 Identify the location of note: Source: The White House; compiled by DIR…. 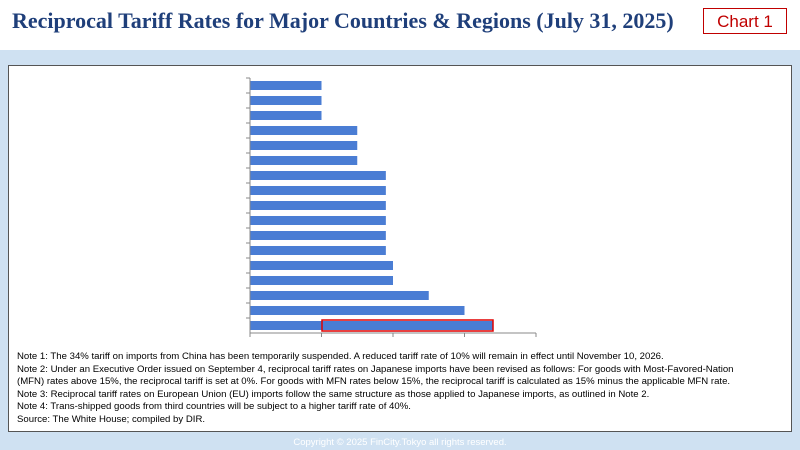
(111, 419).